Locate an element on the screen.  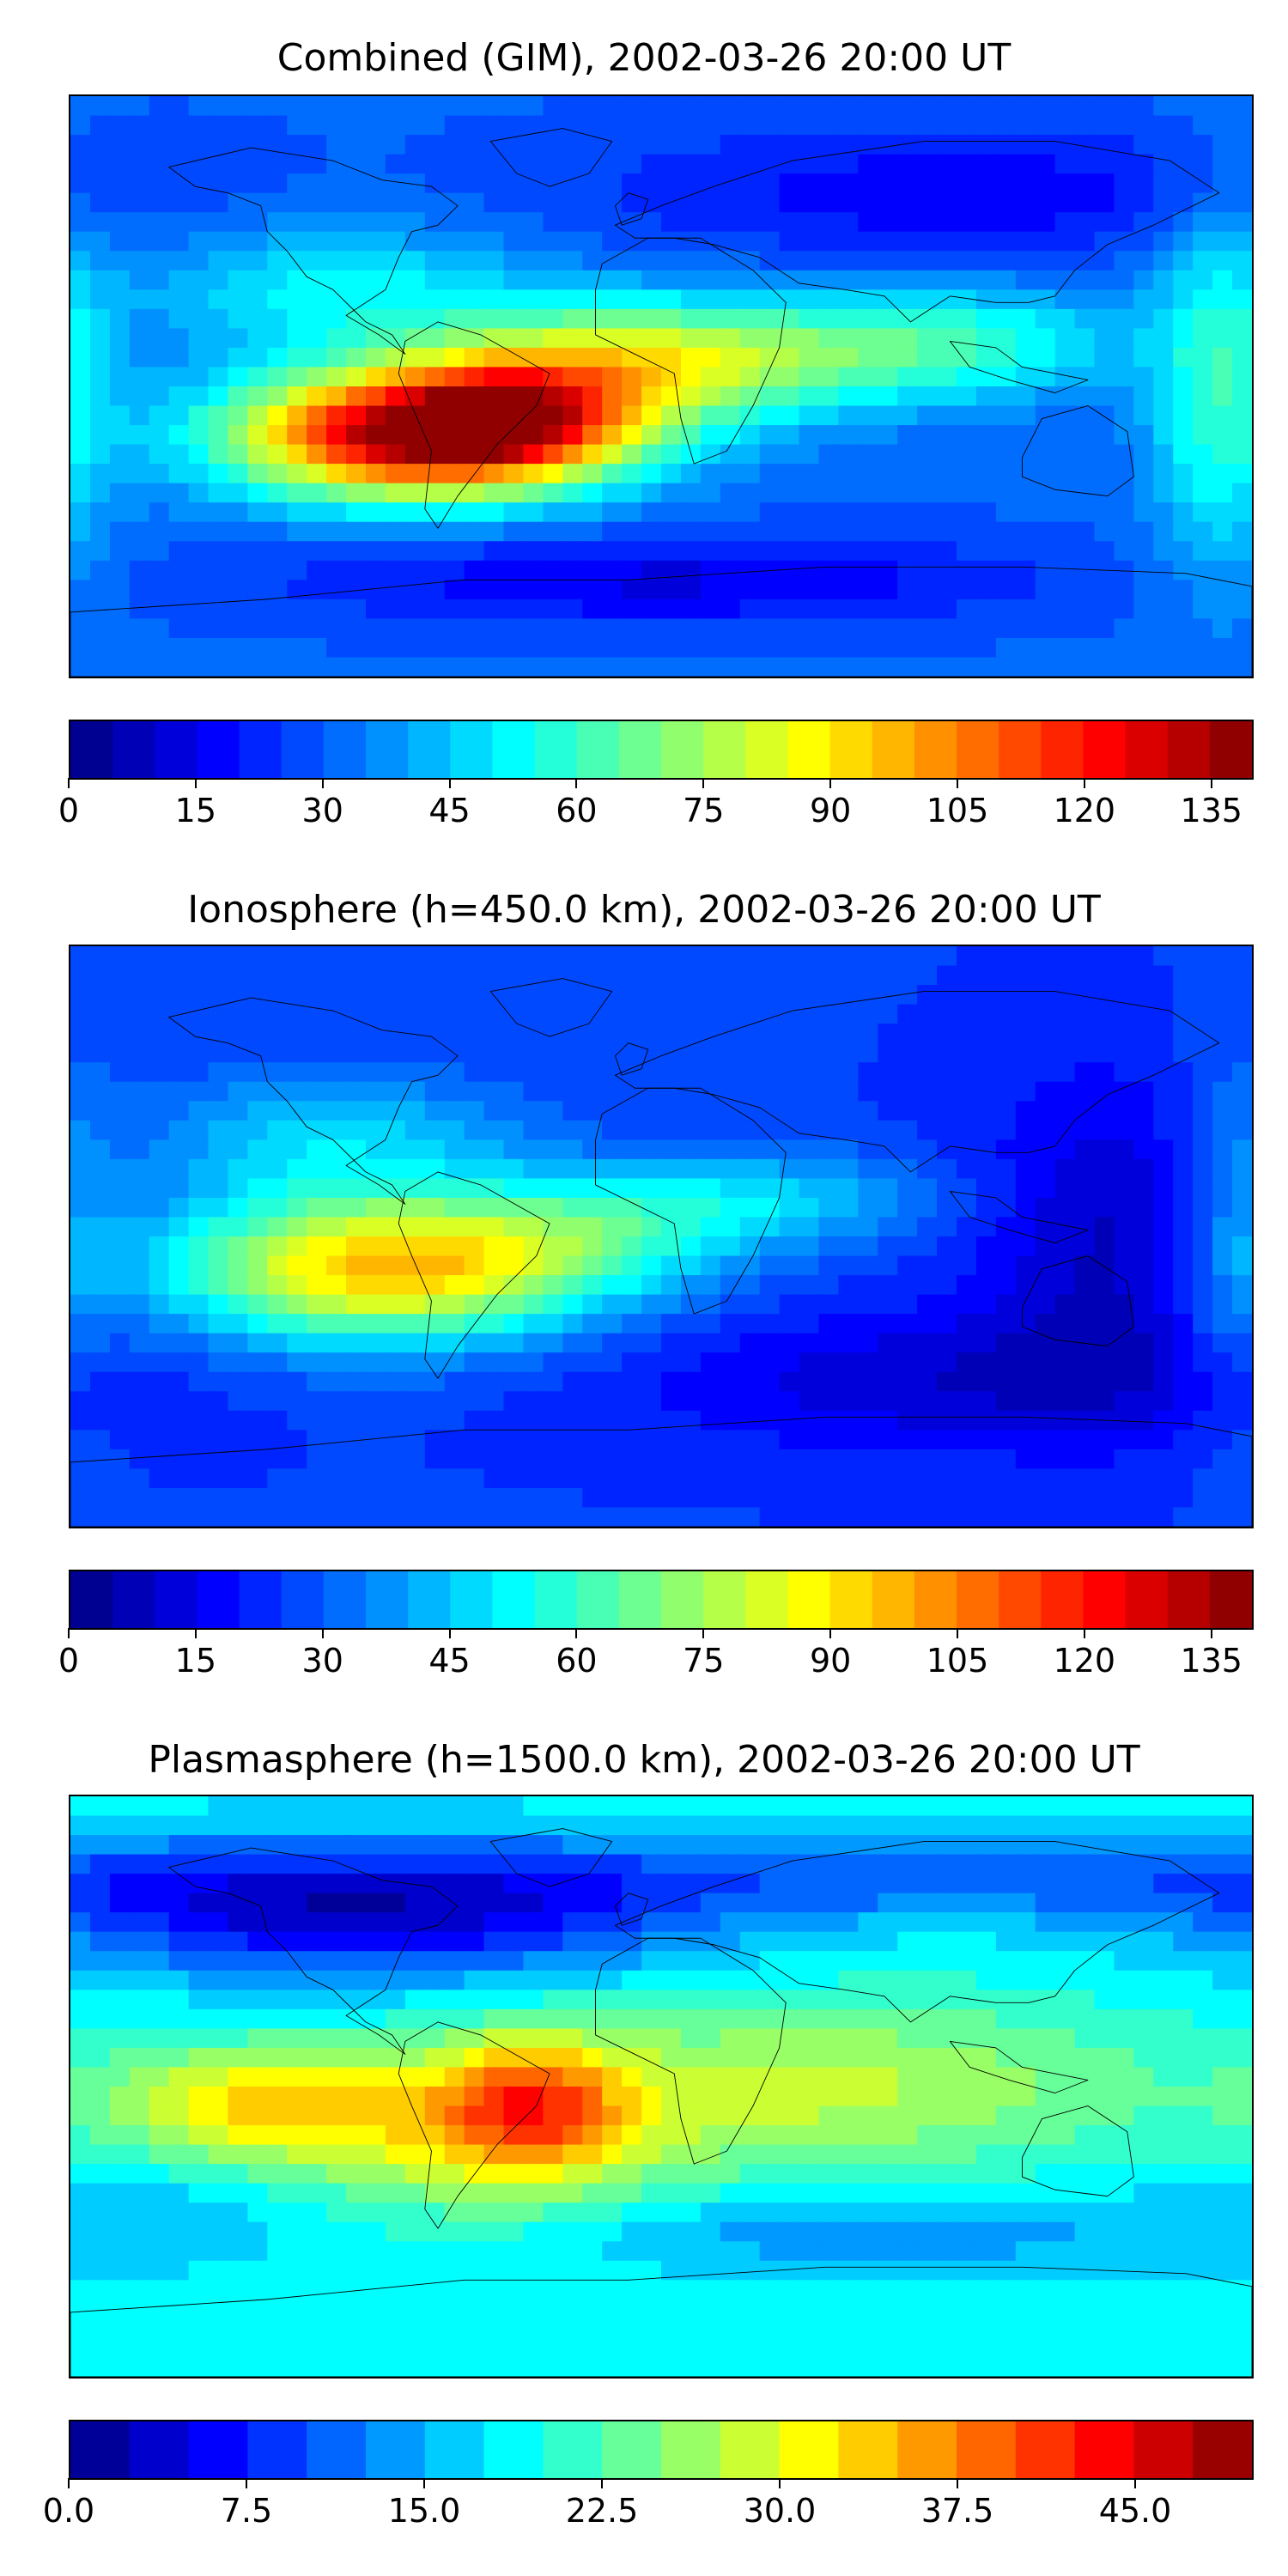
colorbar-swatch is located at coordinates (598, 749).